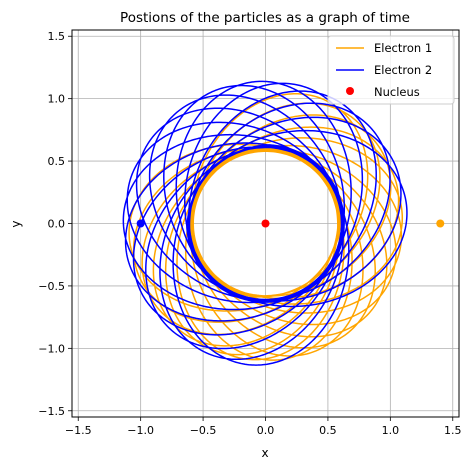  What do you see at coordinates (403, 70) in the screenshot?
I see `legend-label-electron-2: Electron 2` at bounding box center [403, 70].